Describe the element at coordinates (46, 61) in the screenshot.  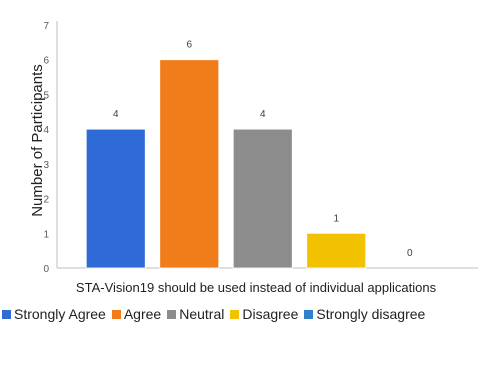
I see `y-tick-label: 6` at that location.